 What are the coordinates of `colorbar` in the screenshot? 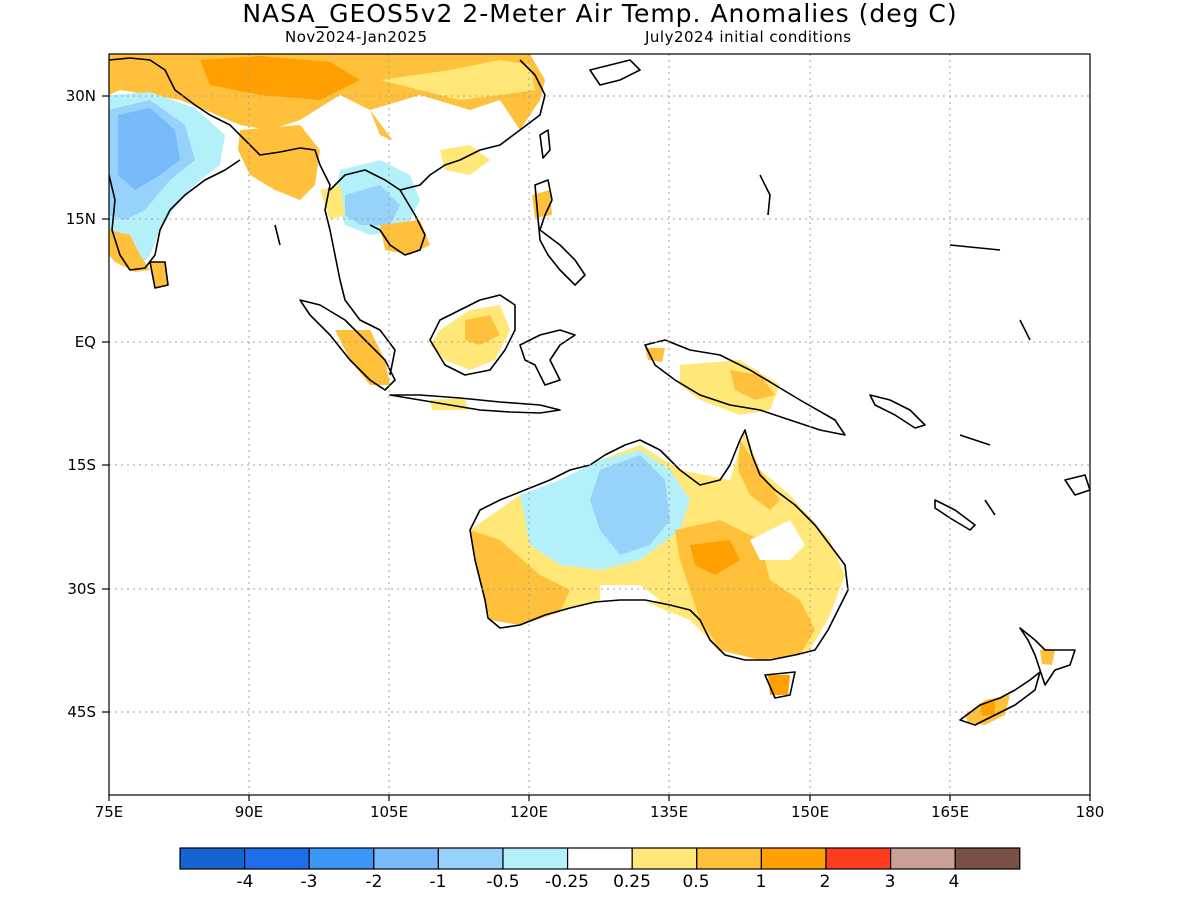 It's located at (600, 858).